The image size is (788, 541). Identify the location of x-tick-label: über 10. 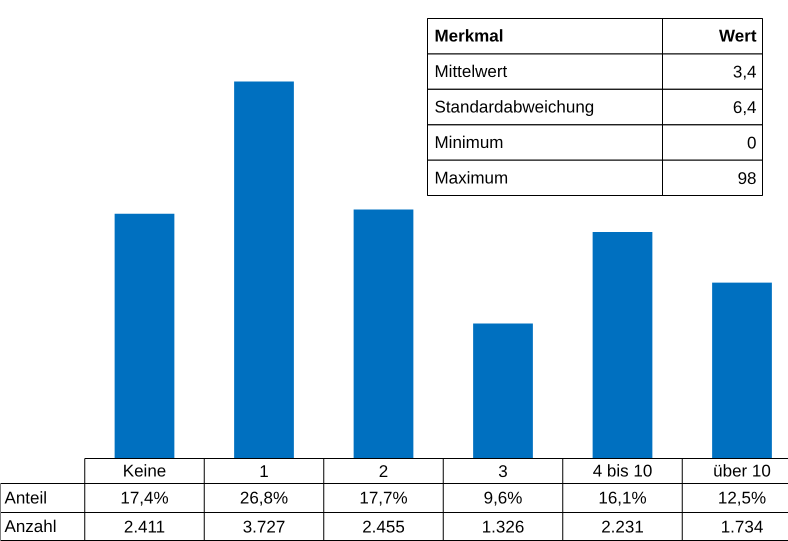
(742, 471).